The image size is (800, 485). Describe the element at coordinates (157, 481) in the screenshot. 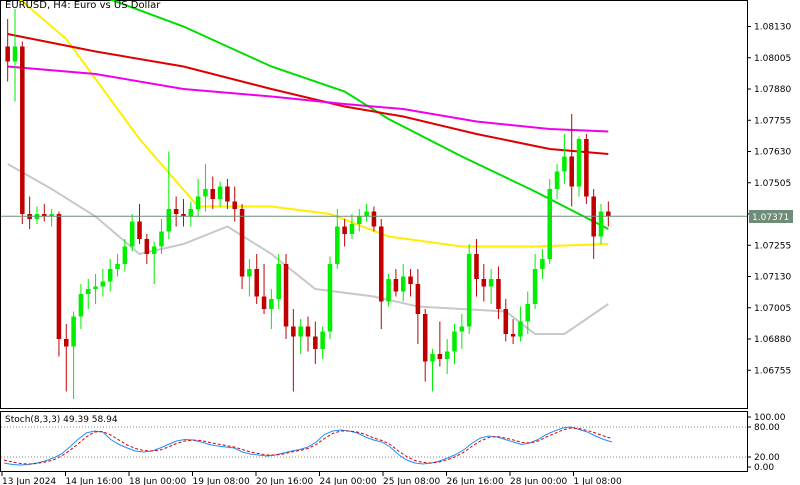

I see `time-tick-label: 18 Jun 00:00` at that location.